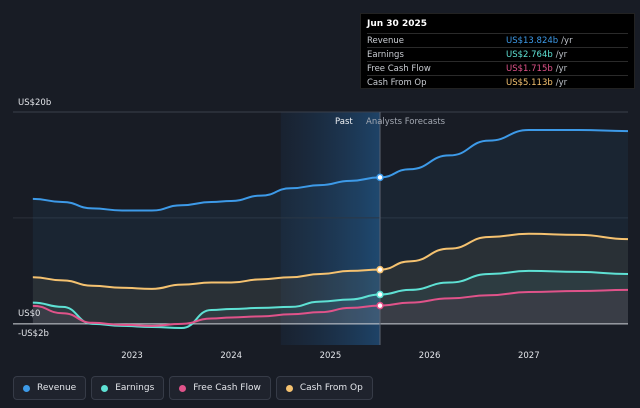  What do you see at coordinates (529, 54) in the screenshot?
I see `tooltip-value: US$2.764b` at bounding box center [529, 54].